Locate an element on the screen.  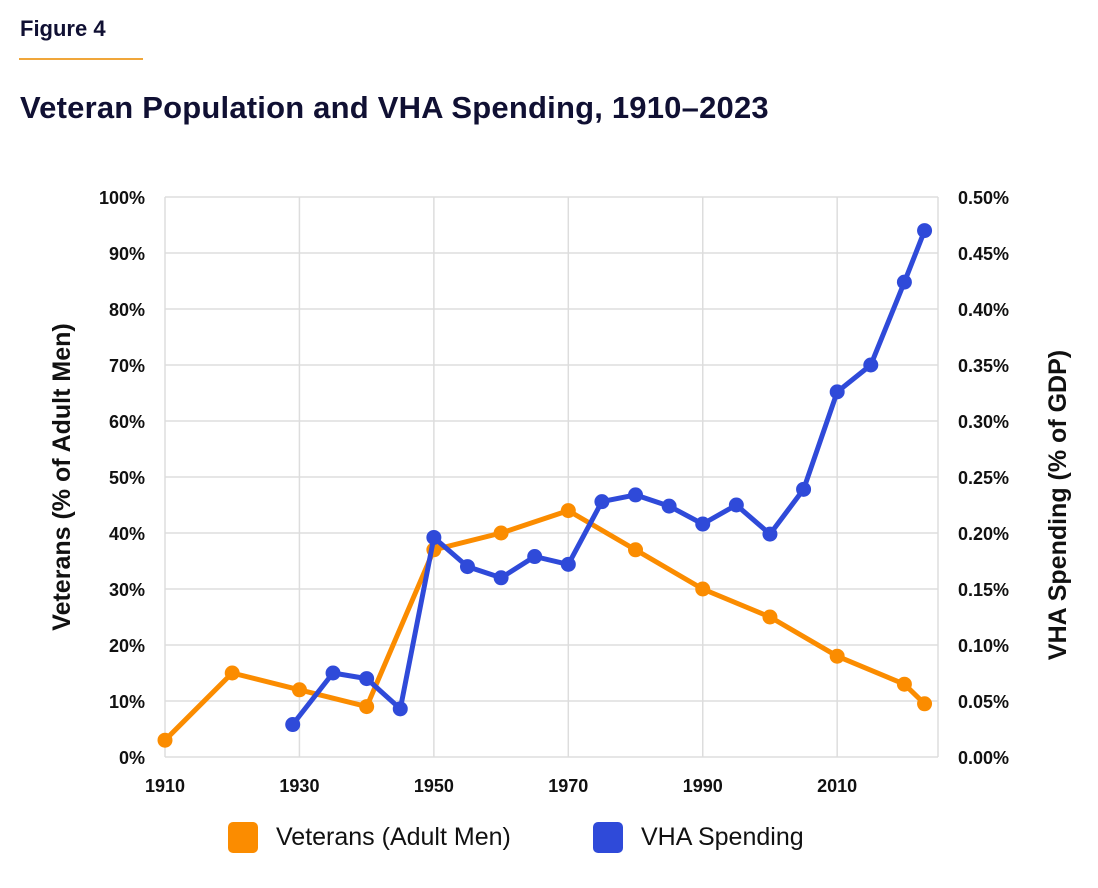
y2-tick-label: 0.25% is located at coordinates (983, 478).